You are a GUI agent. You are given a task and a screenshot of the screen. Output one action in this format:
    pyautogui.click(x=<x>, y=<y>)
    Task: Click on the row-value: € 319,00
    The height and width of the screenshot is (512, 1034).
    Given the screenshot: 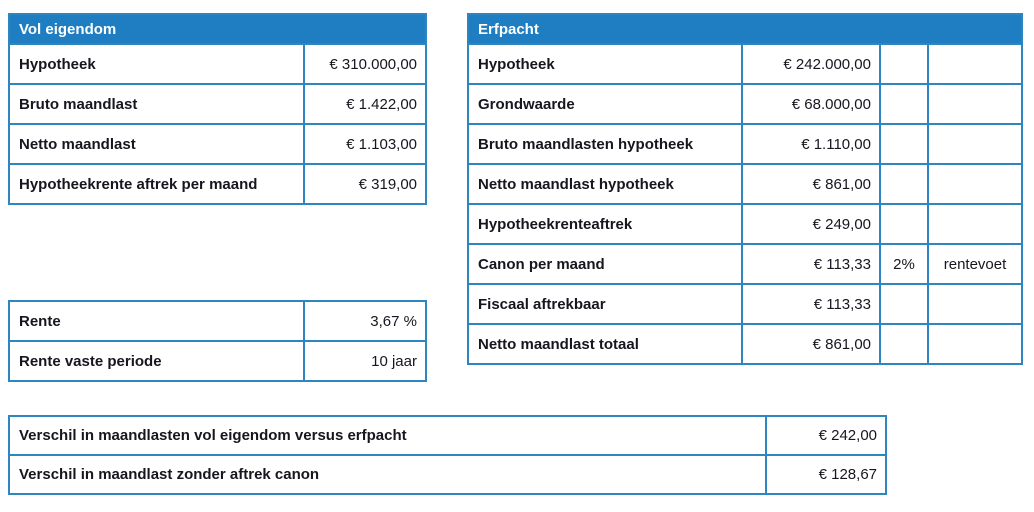 What is the action you would take?
    pyautogui.click(x=365, y=184)
    